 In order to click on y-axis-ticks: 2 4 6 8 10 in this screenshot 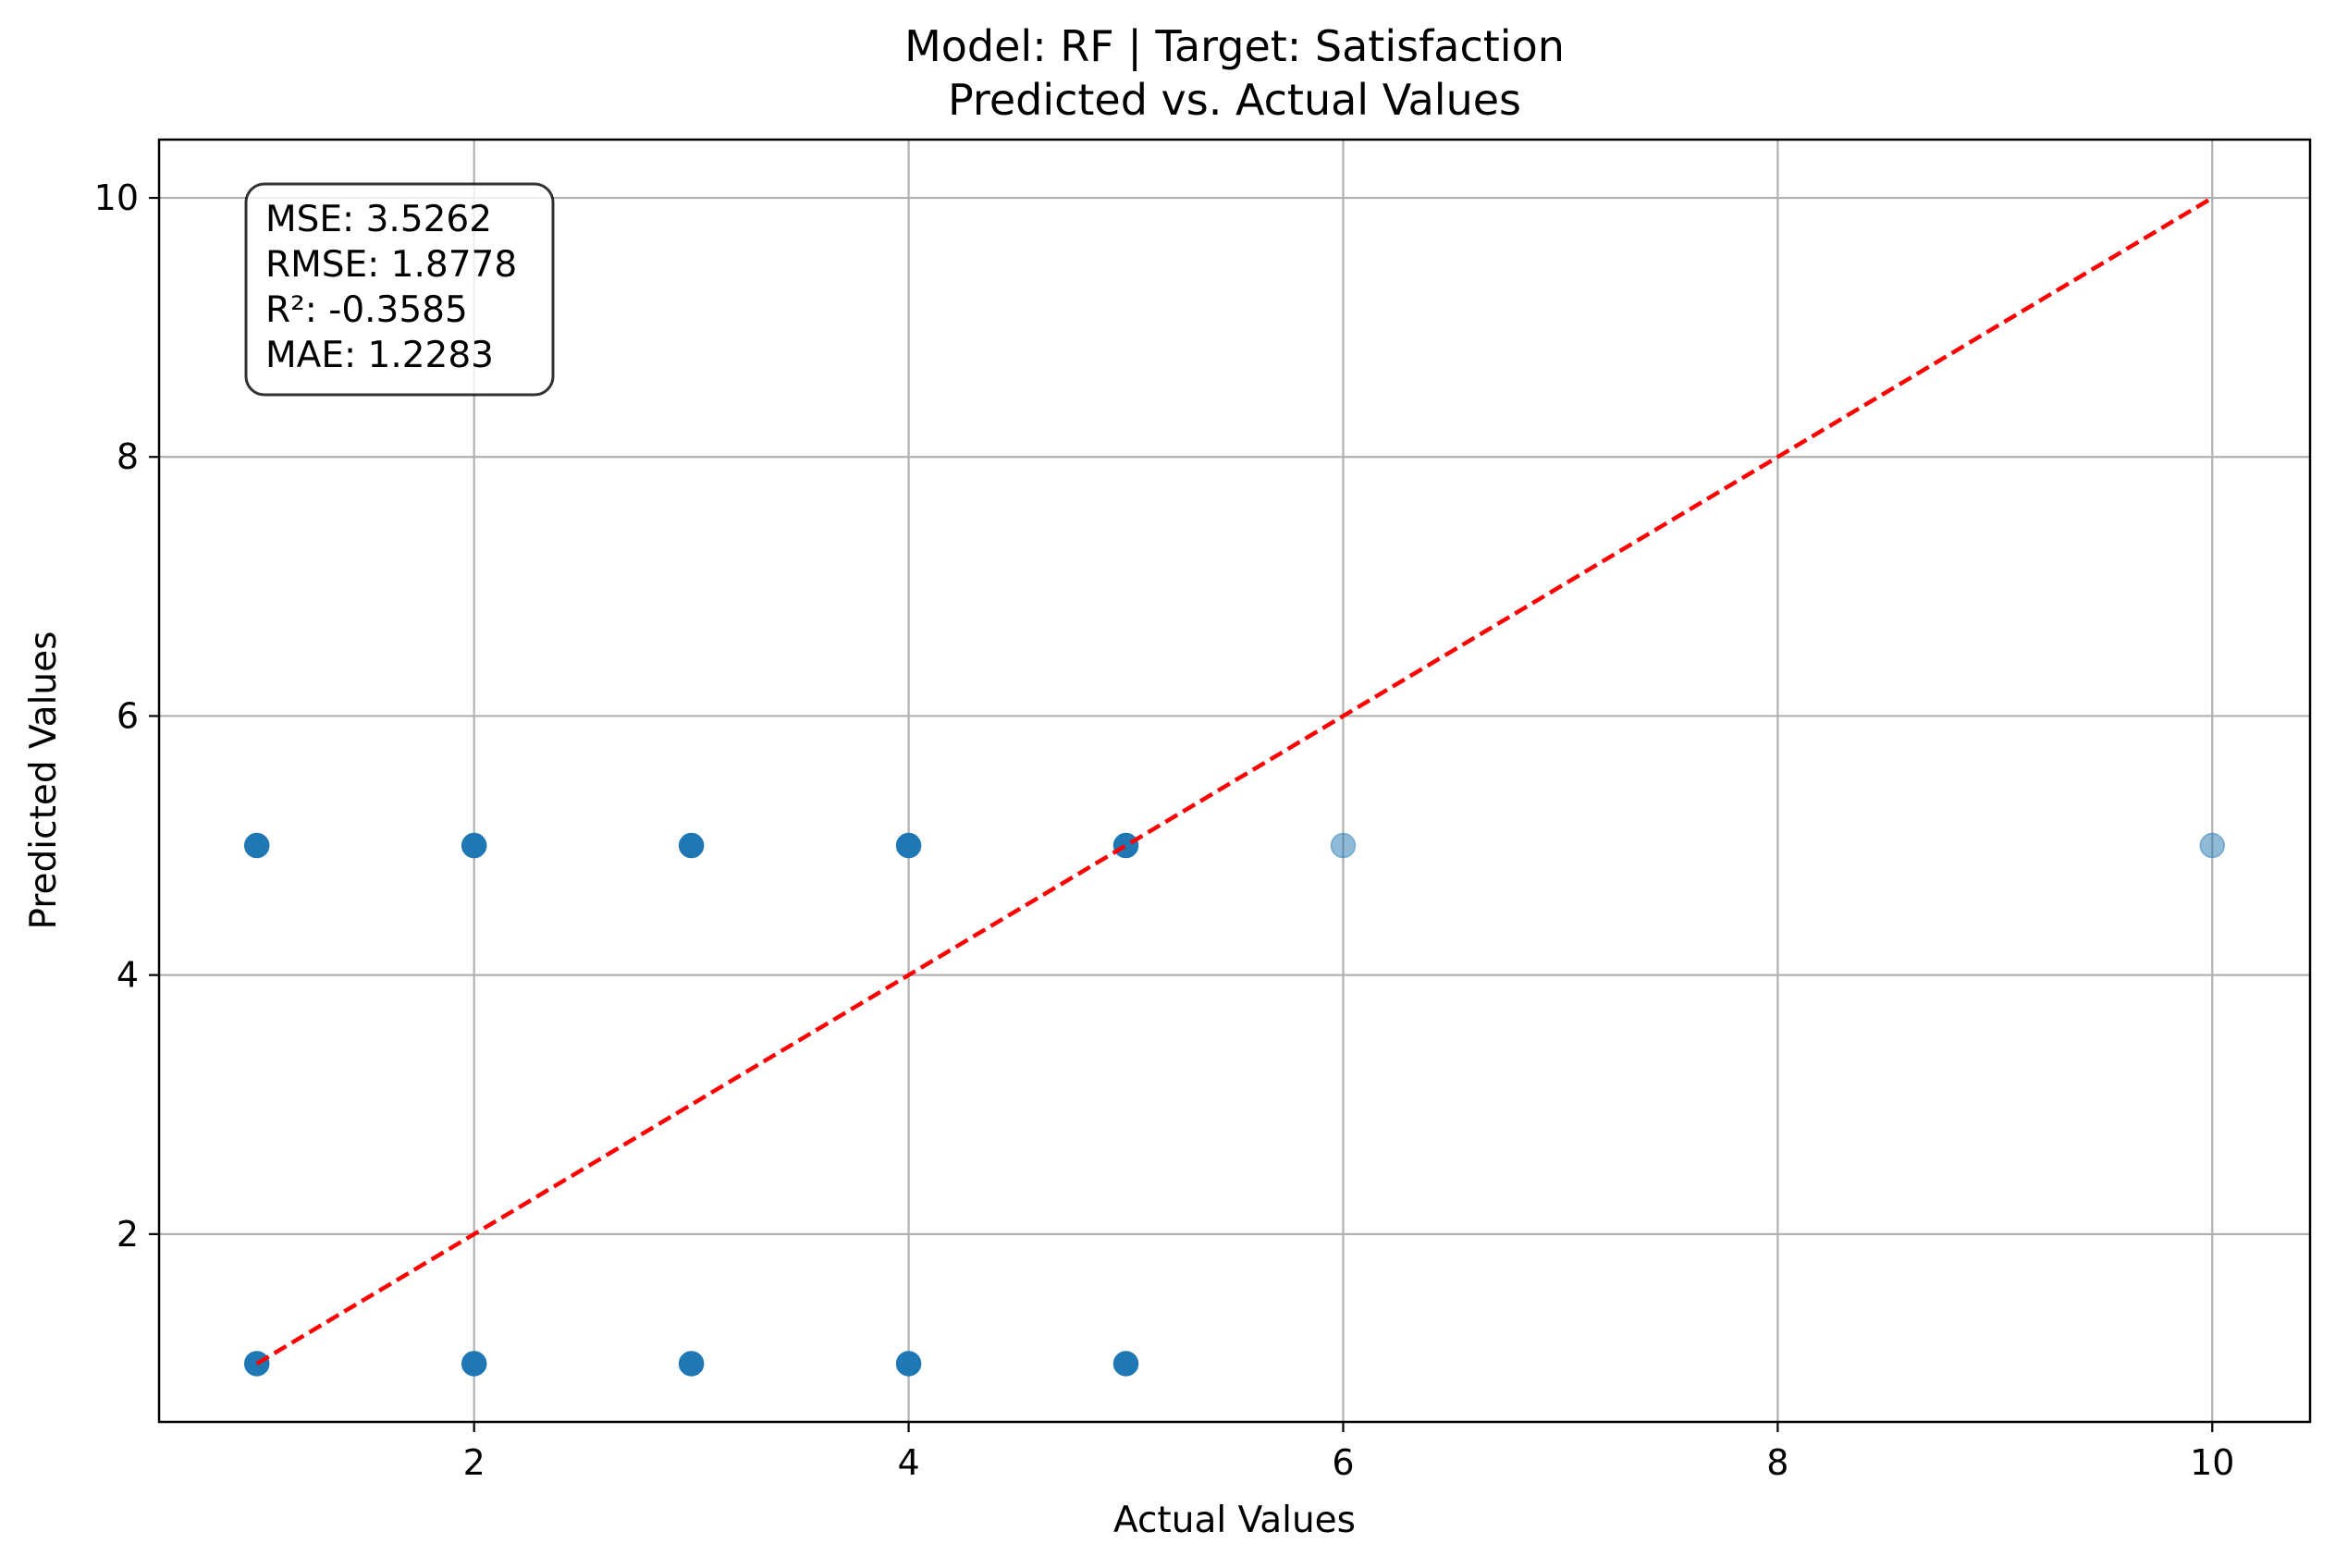, I will do `click(126, 717)`.